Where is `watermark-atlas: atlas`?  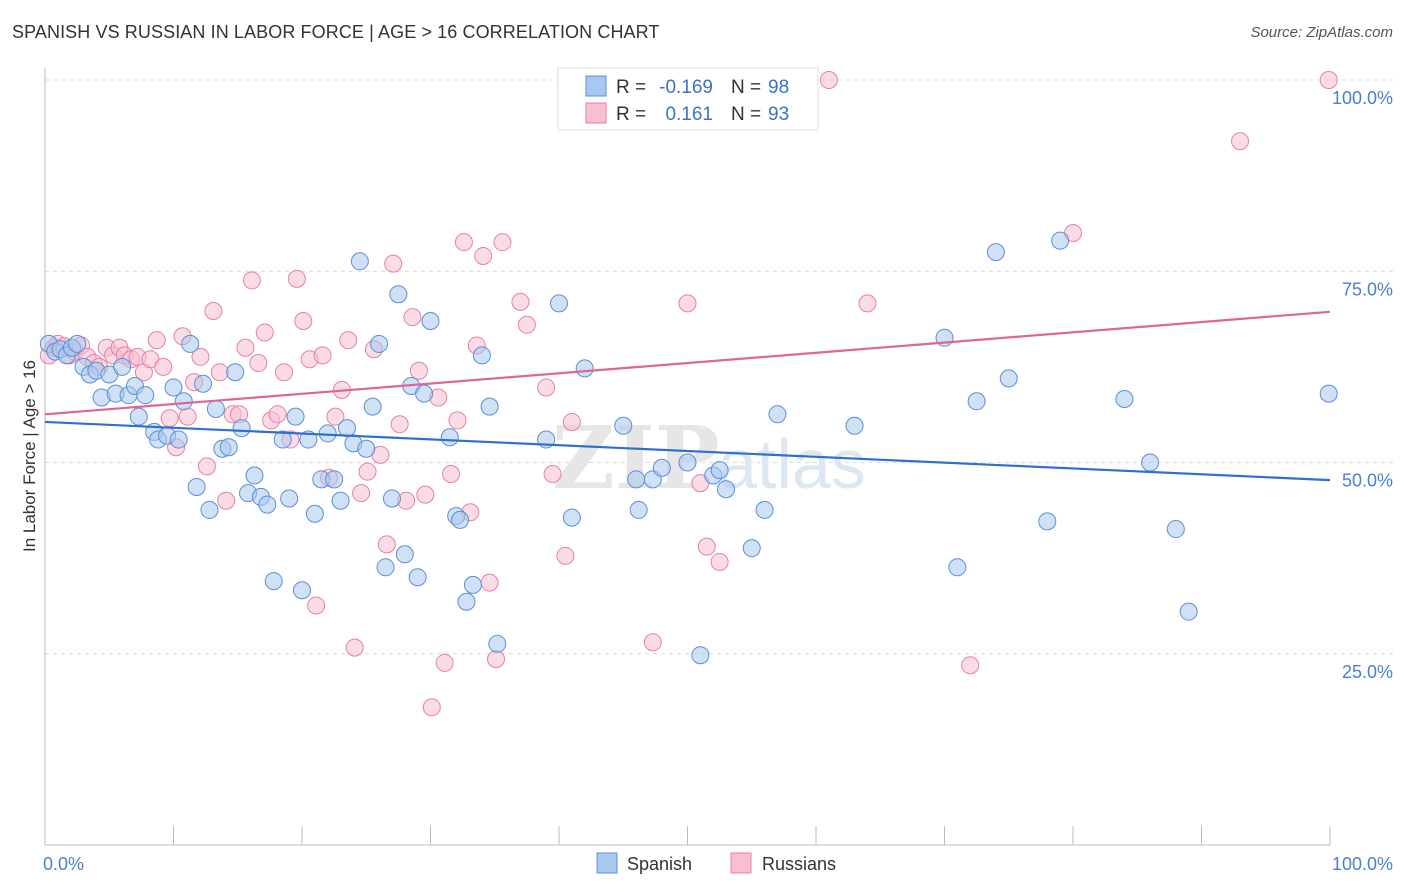
watermark-atlas: atlas is located at coordinates (792, 464).